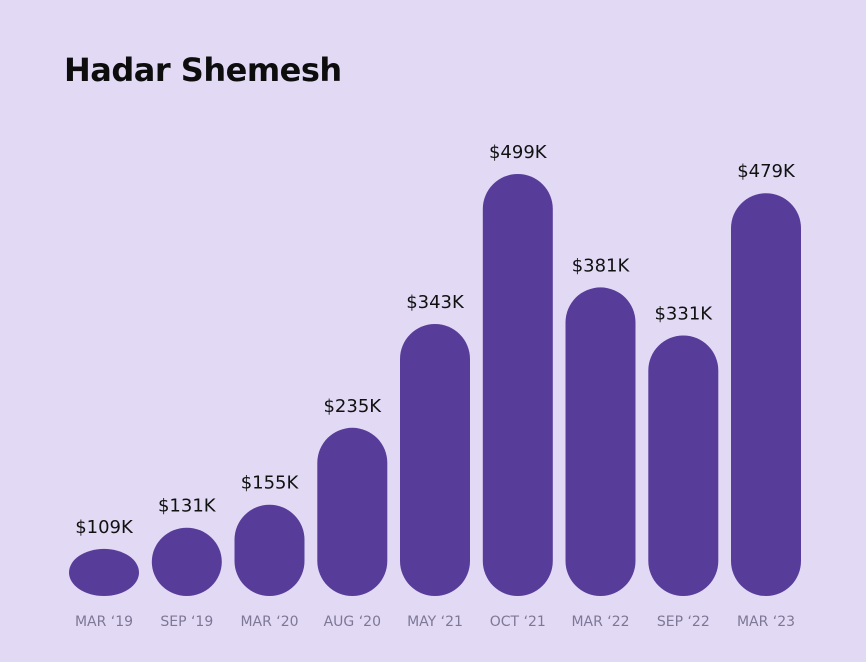 The image size is (866, 662). I want to click on value-label-2: $155K, so click(270, 483).